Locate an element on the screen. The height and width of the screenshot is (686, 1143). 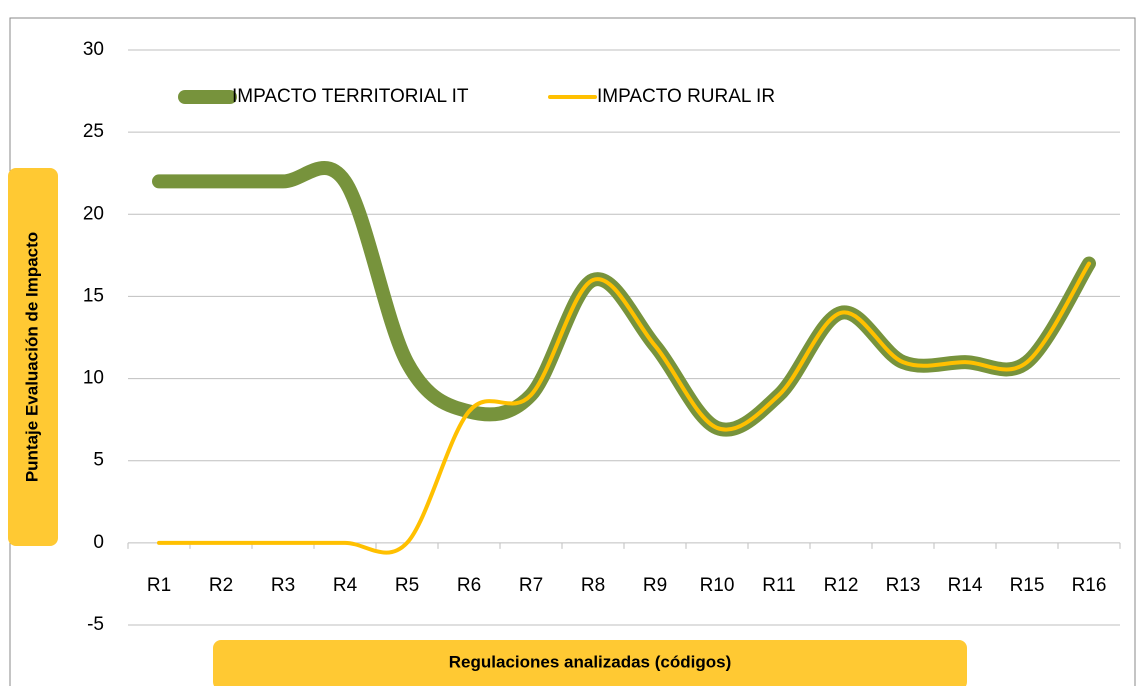
x-tick-label: R16 is located at coordinates (1089, 585).